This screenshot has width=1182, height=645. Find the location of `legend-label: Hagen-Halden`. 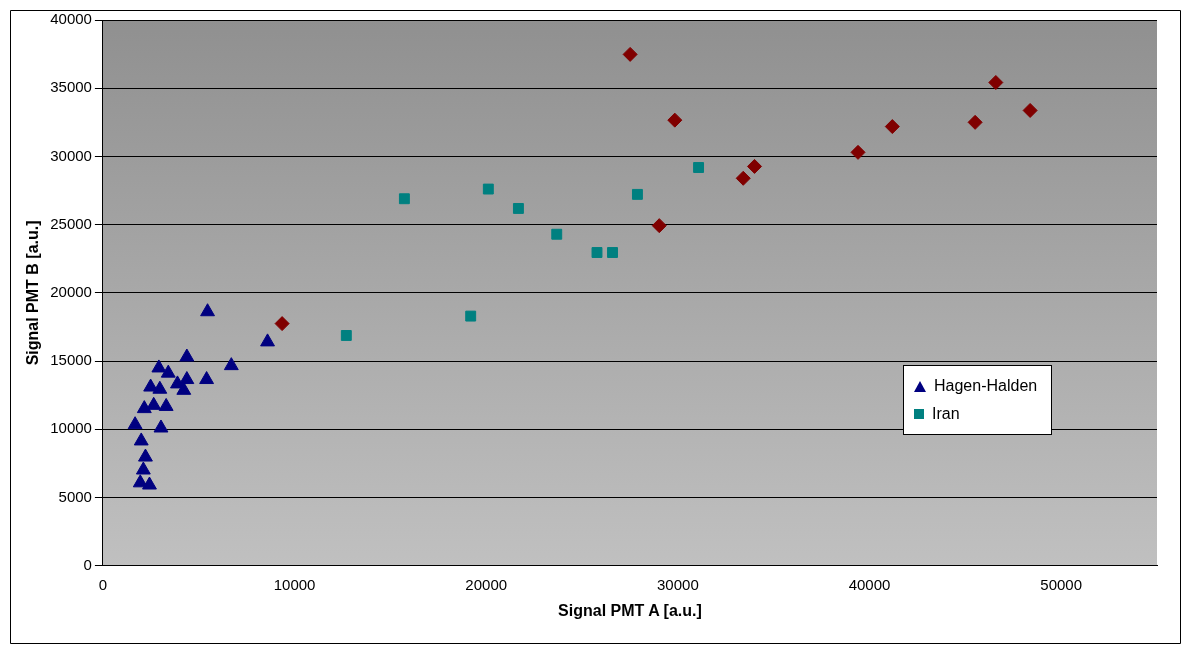

legend-label: Hagen-Halden is located at coordinates (986, 386).